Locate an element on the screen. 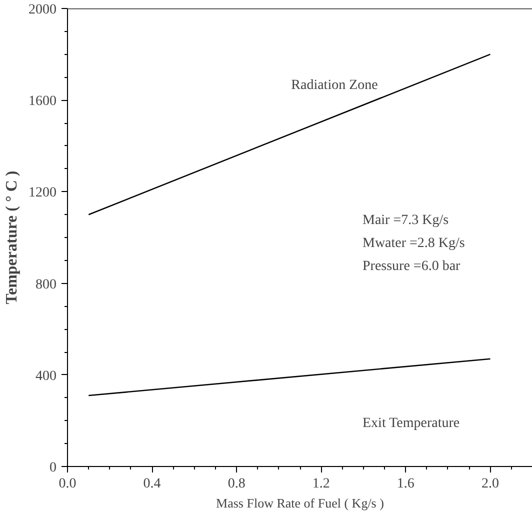 Image resolution: width=532 pixels, height=513 pixels. y-tick-label: 2000 is located at coordinates (42, 10).